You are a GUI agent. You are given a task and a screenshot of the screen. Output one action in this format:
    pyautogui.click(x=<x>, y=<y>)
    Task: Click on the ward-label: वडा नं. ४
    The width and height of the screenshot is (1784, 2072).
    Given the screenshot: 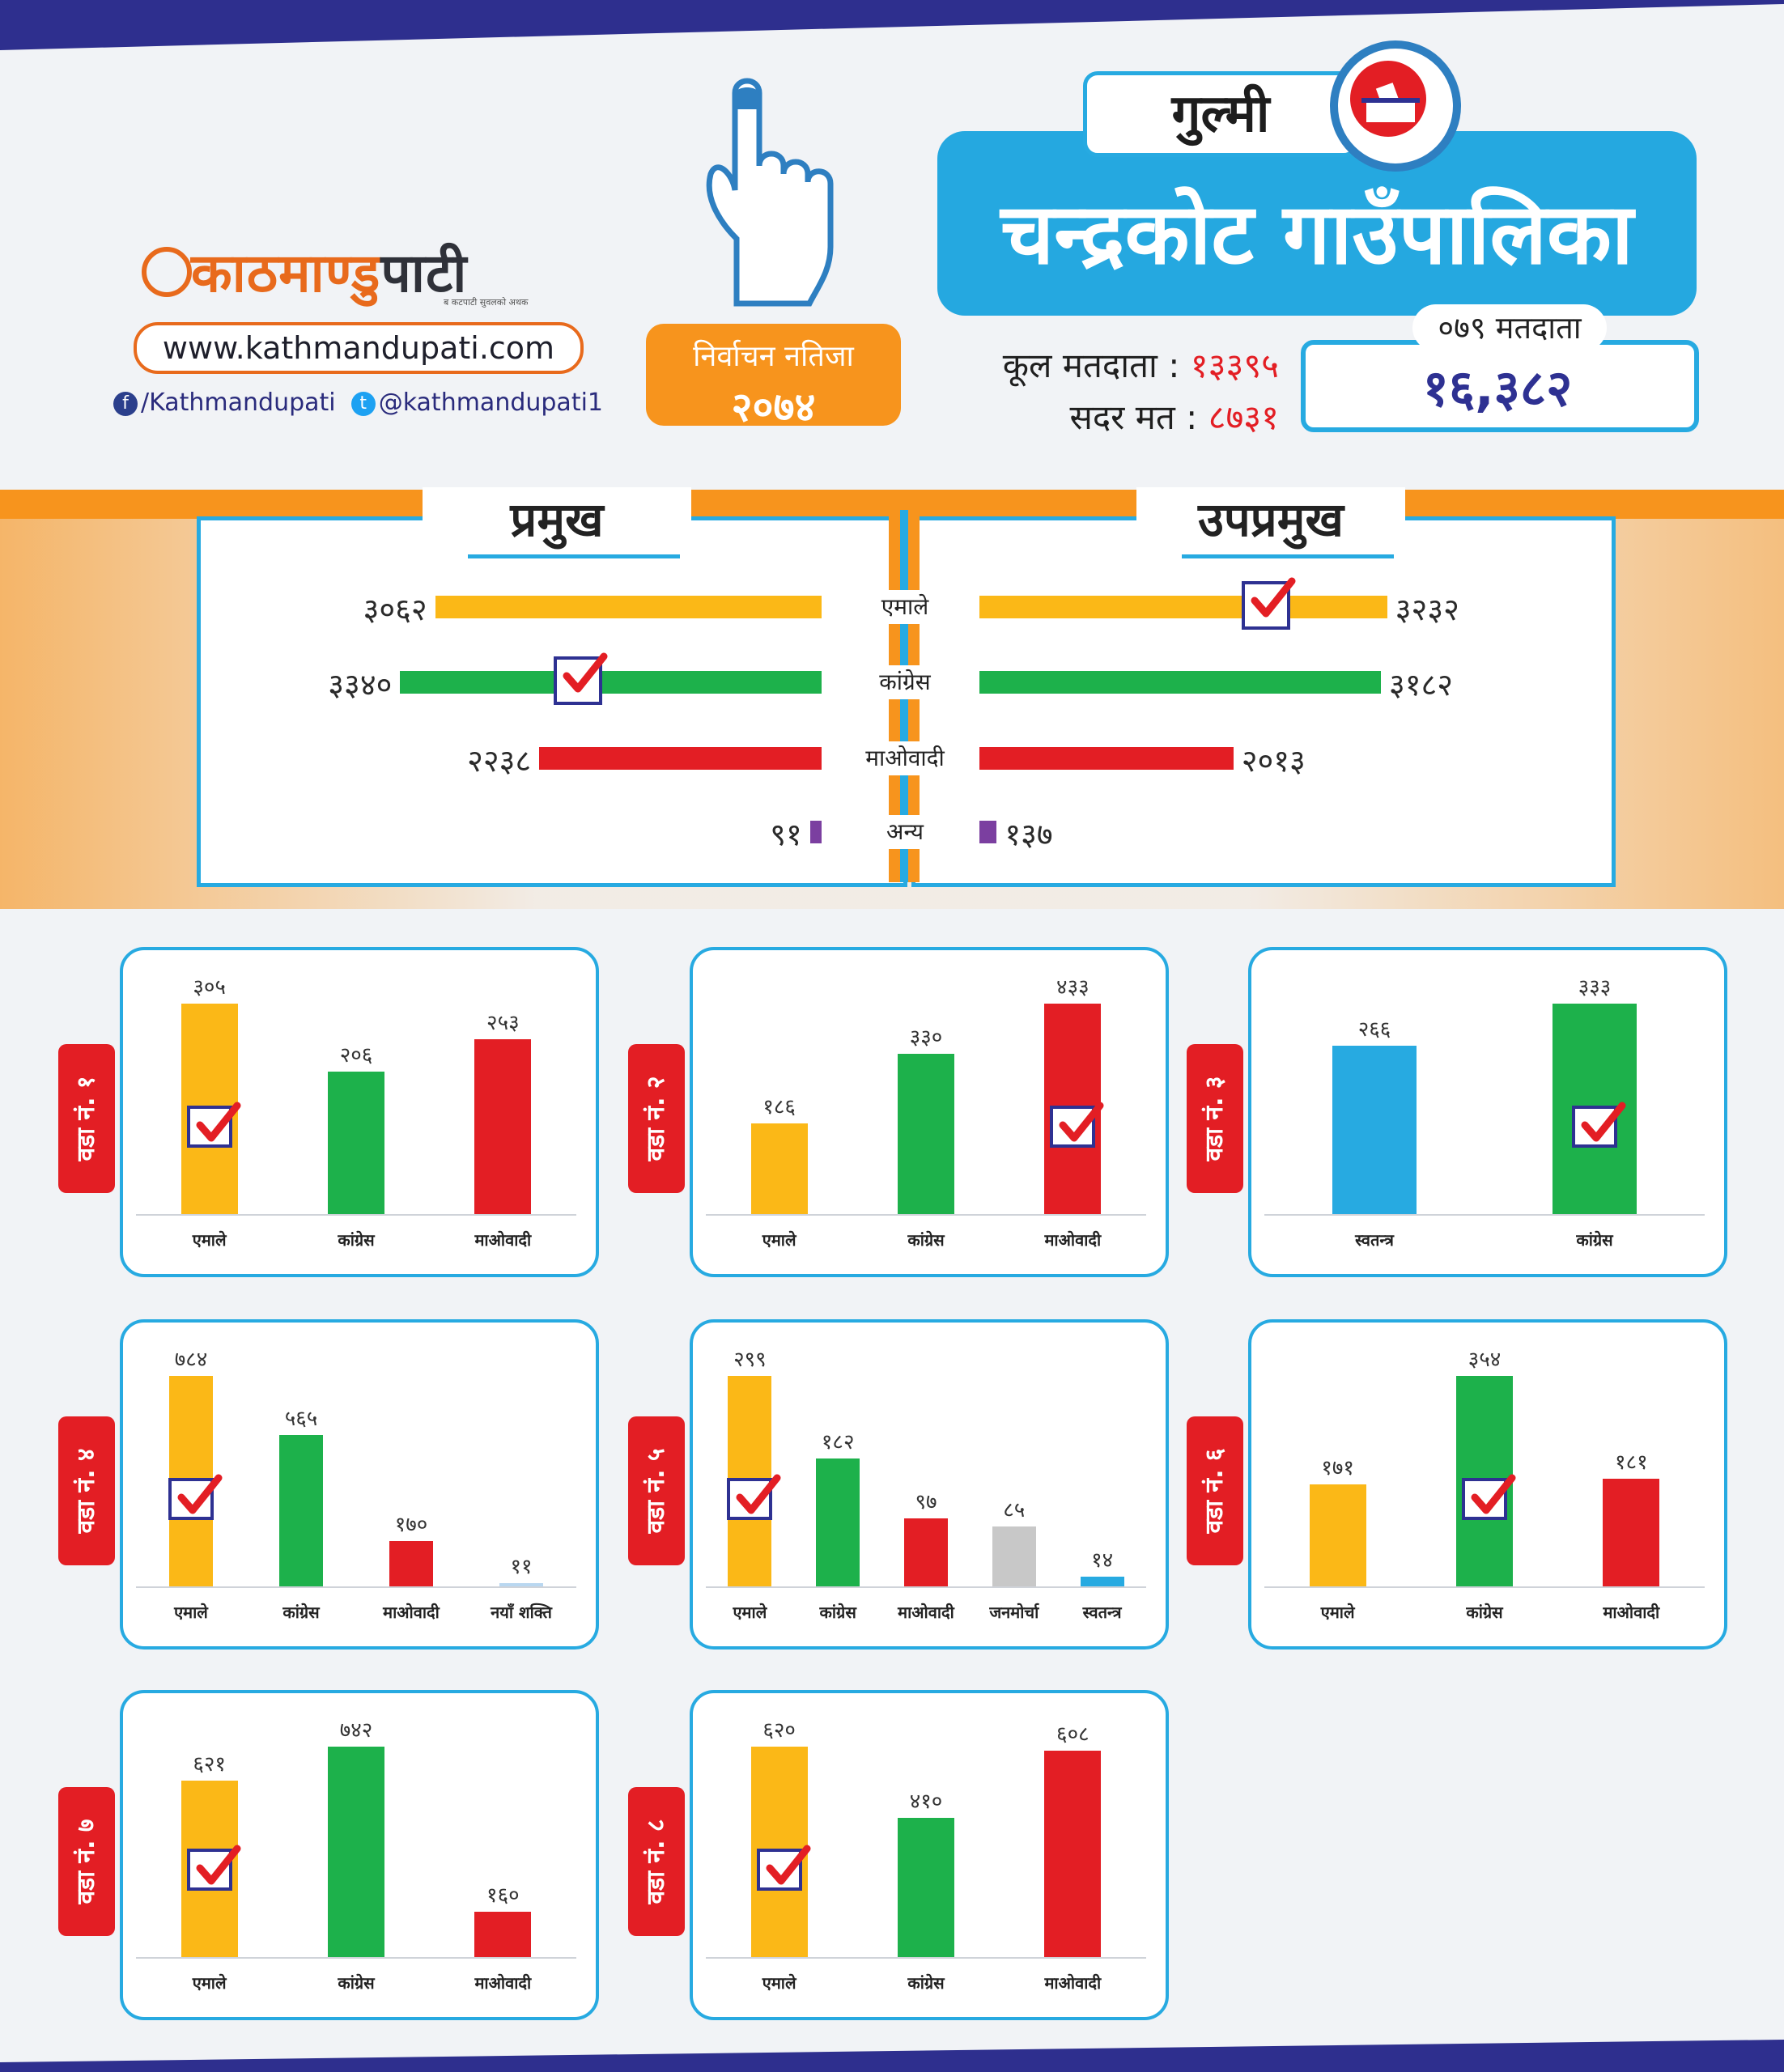 What is the action you would take?
    pyautogui.click(x=86, y=1491)
    